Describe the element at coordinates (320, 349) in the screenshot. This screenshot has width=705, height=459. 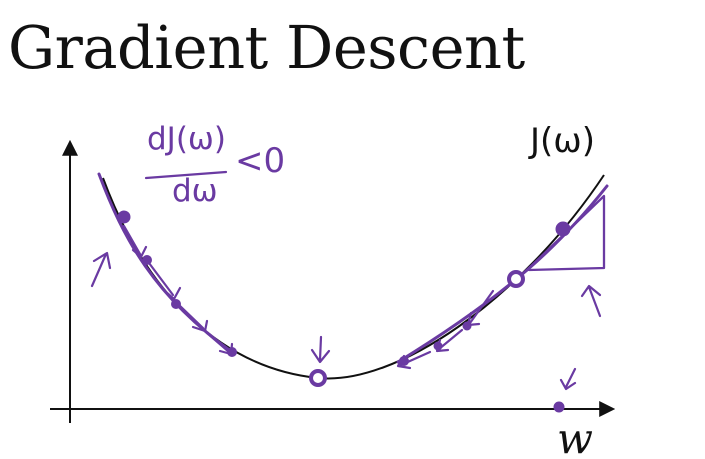
I see `minimum-pointer-arrow-icon` at that location.